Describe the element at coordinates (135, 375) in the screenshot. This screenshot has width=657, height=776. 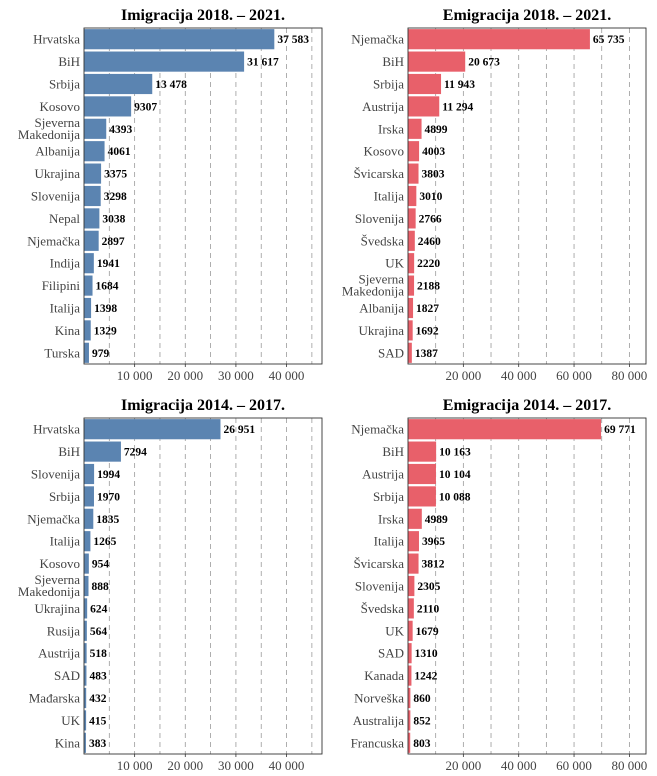
I see `x-tick-label: 10 000` at that location.